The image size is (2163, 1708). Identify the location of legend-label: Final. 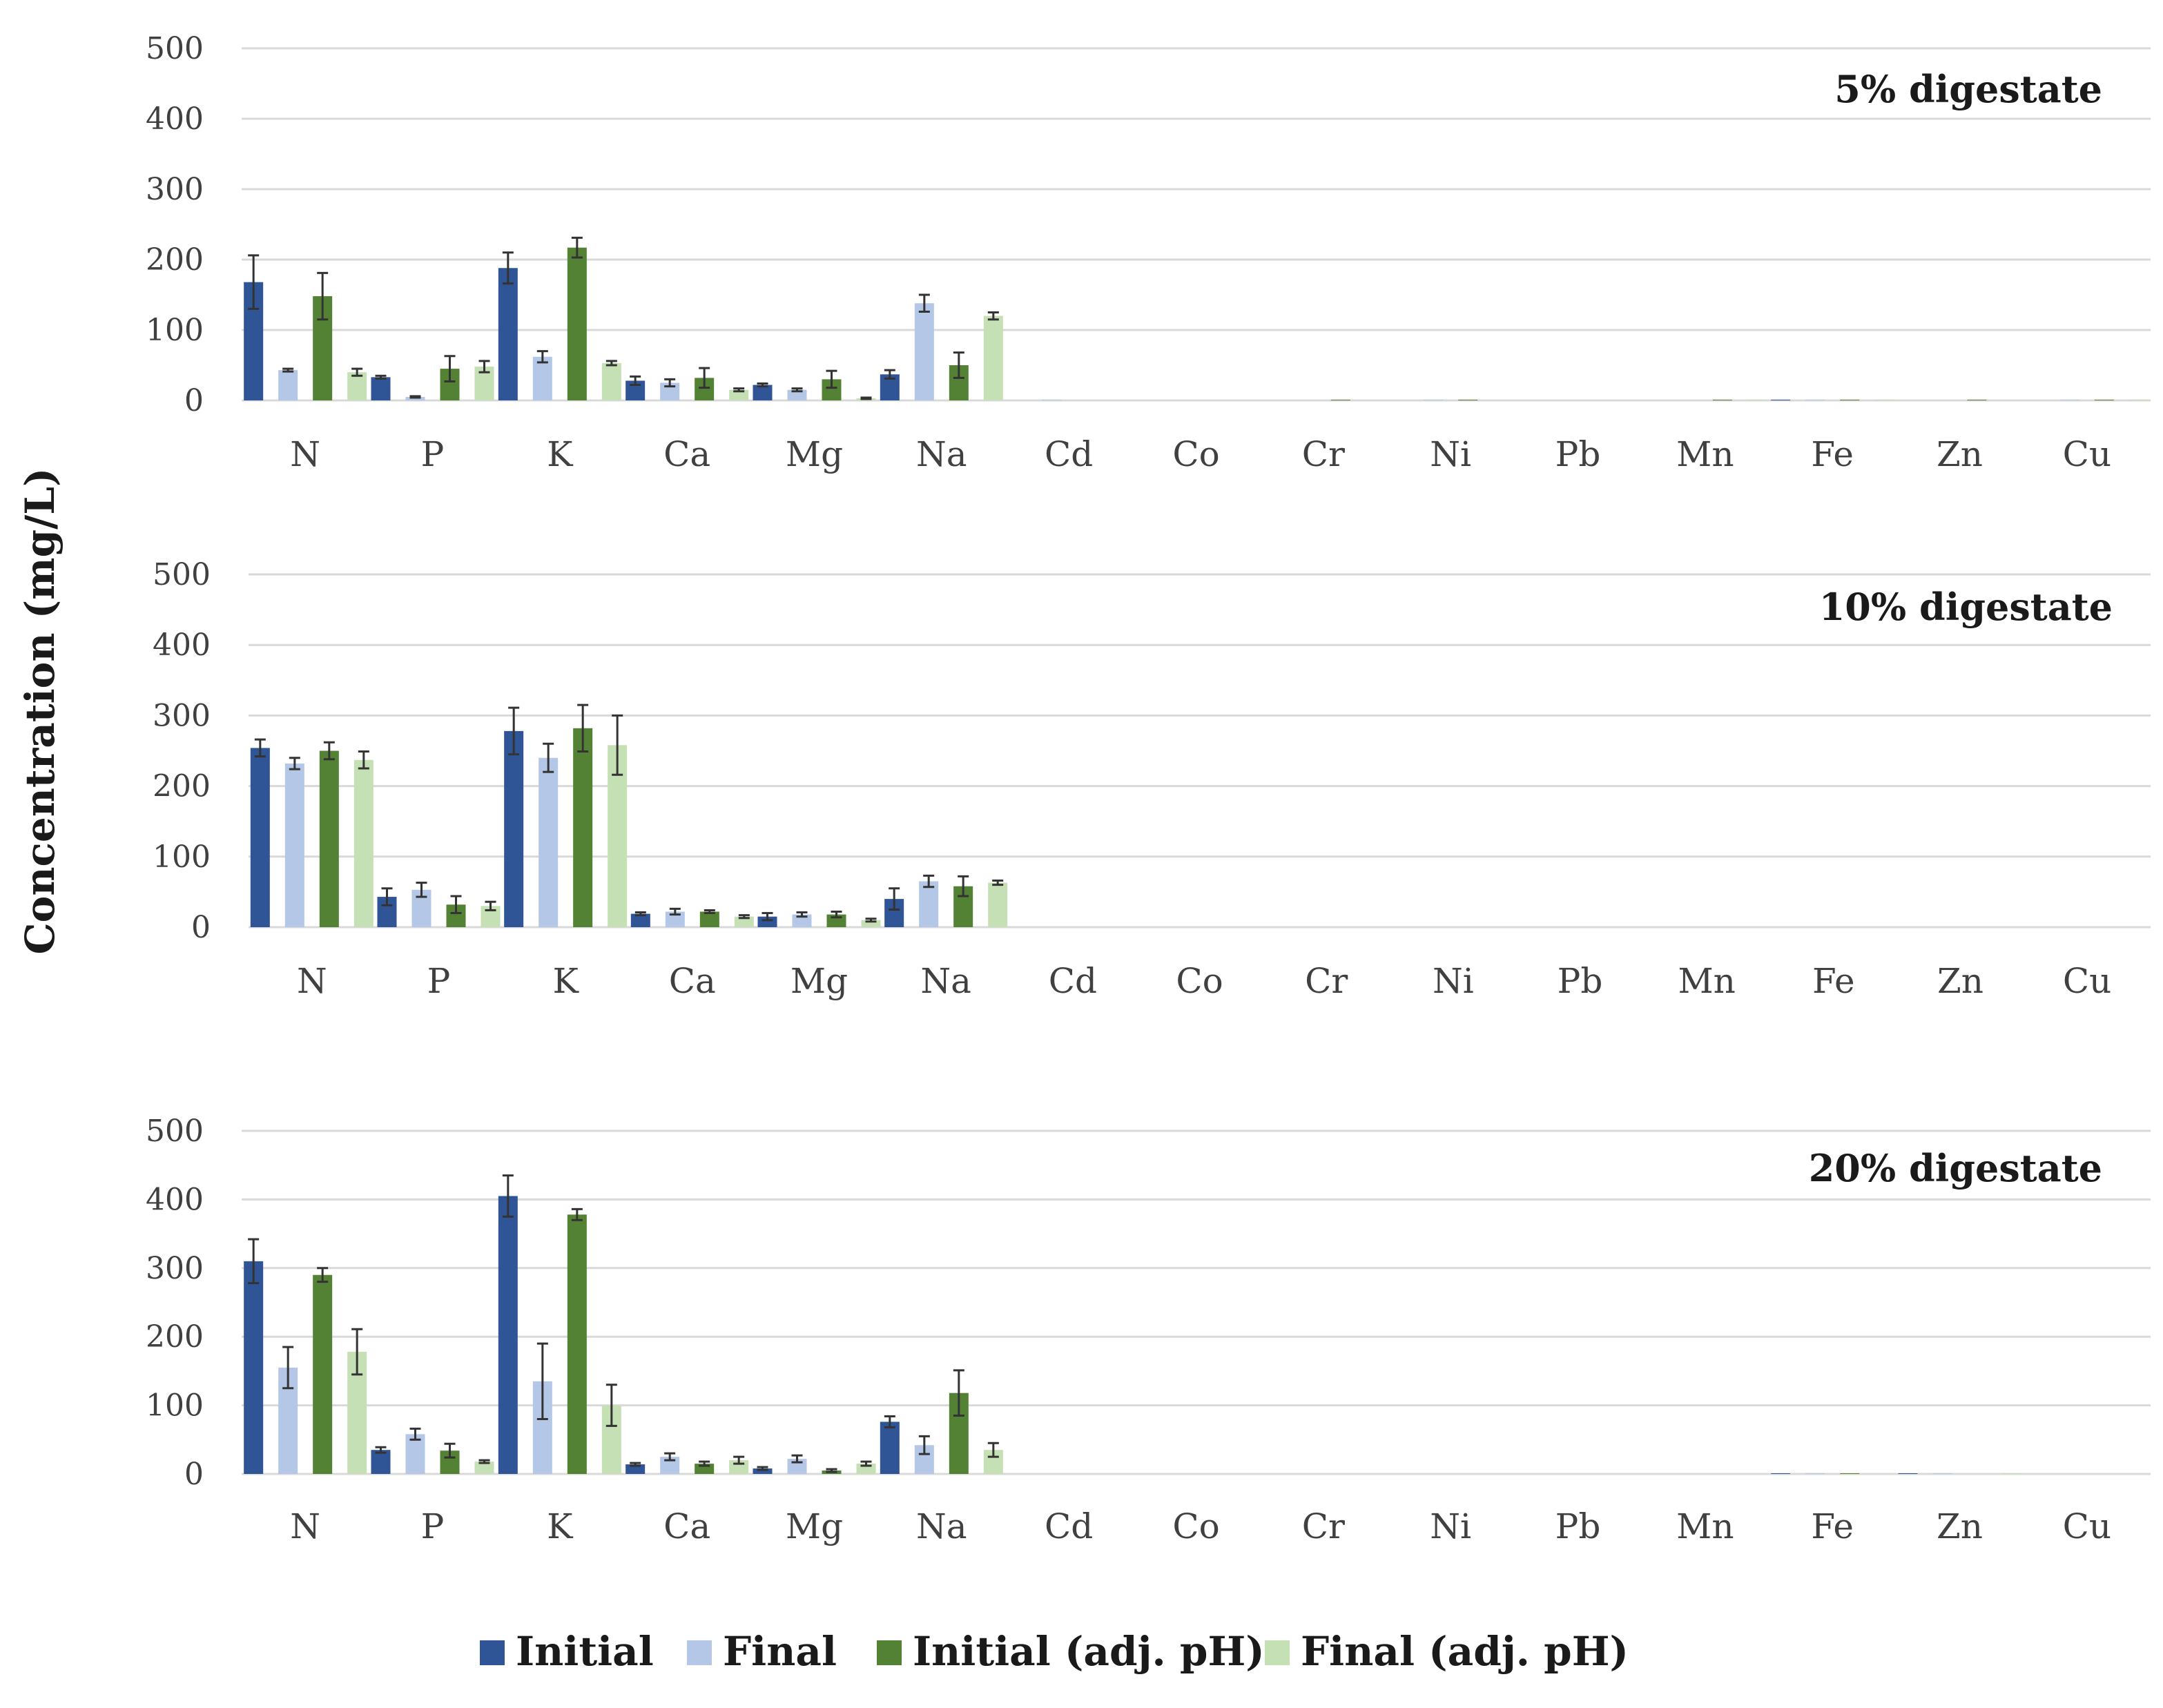
(780, 1651).